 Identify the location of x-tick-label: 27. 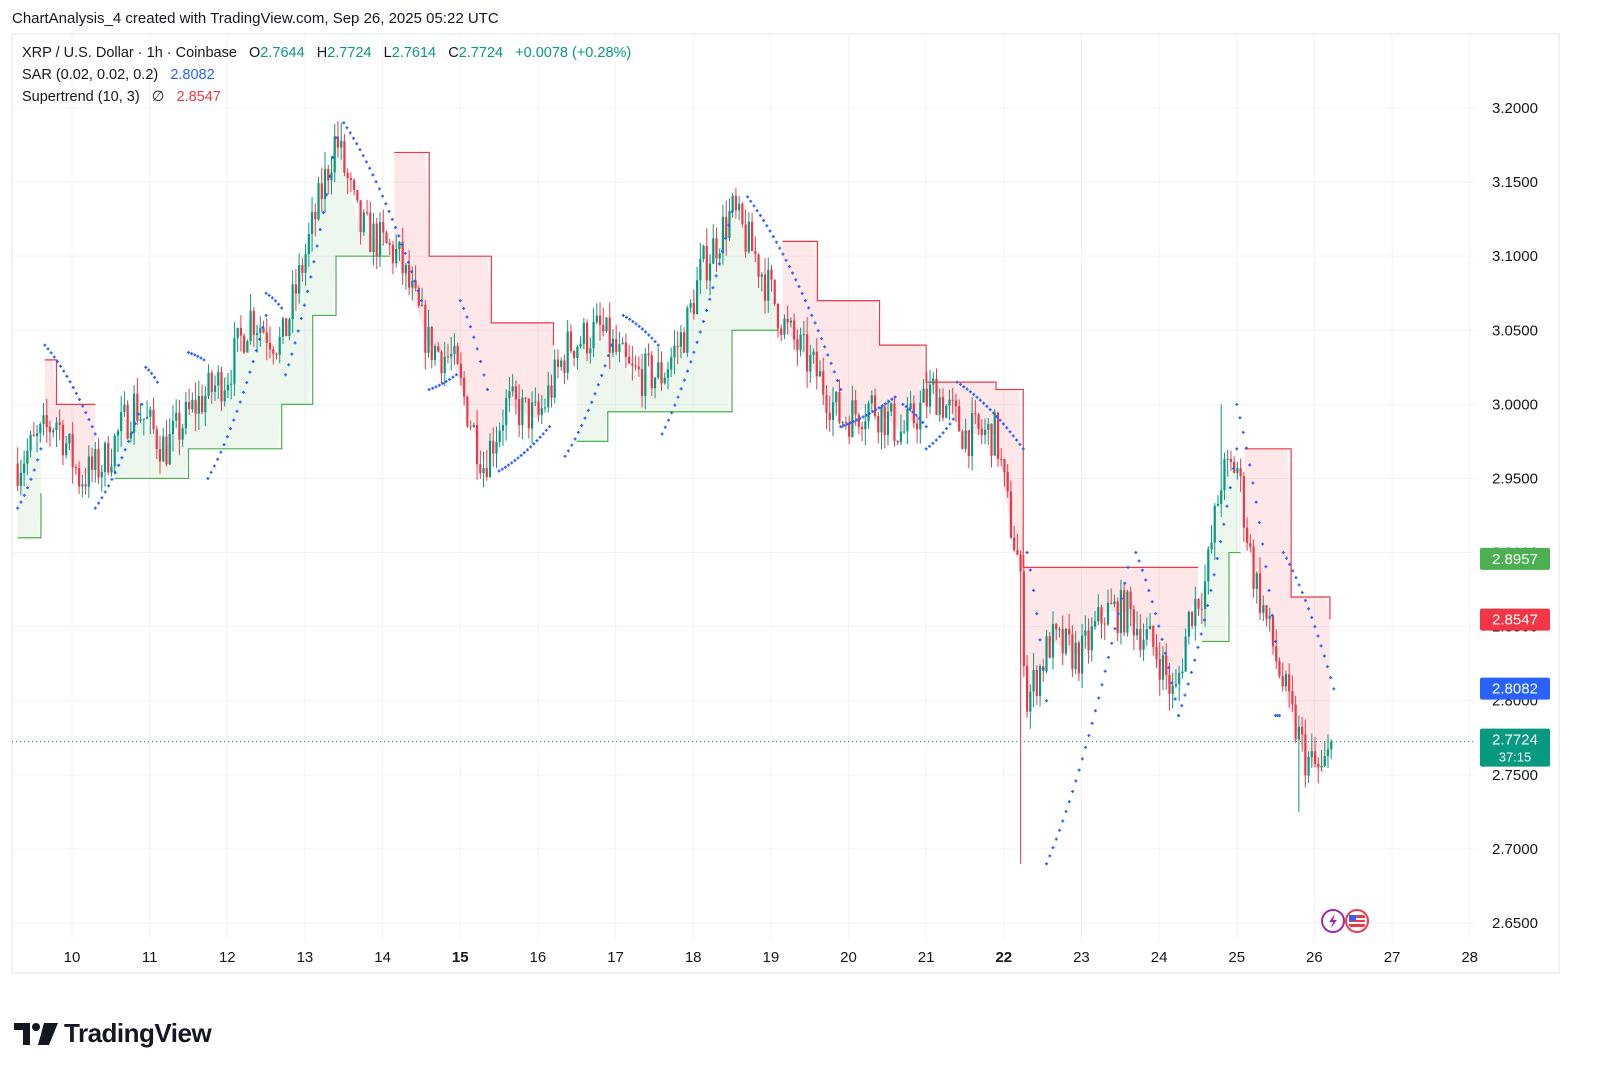
(1392, 957).